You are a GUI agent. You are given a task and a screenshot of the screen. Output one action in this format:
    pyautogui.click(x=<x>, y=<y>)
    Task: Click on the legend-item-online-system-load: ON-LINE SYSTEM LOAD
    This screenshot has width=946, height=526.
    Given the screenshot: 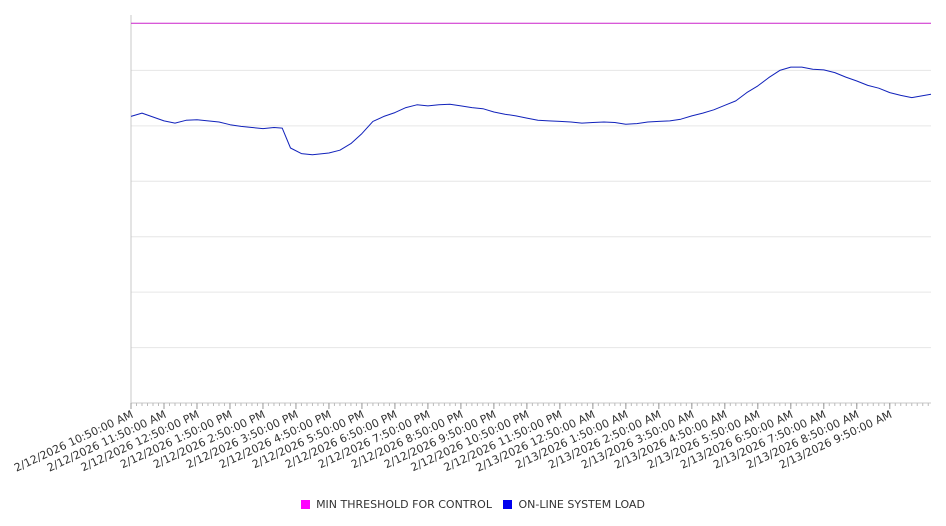 What is the action you would take?
    pyautogui.click(x=574, y=504)
    